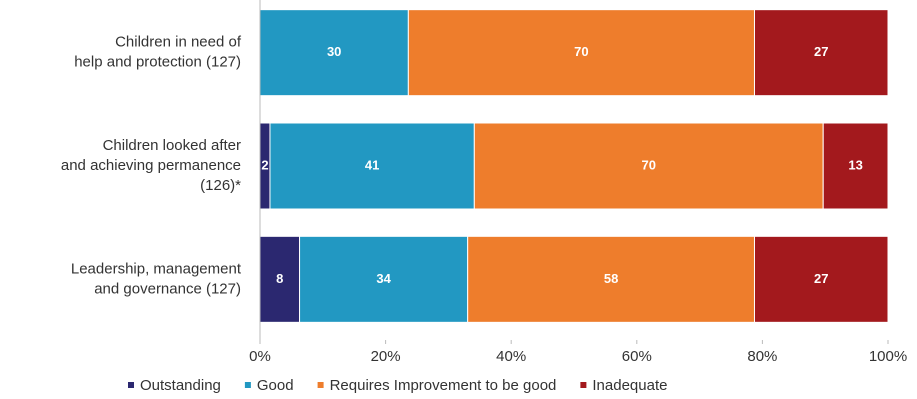  Describe the element at coordinates (172, 145) in the screenshot. I see `label-line: Children looked after` at that location.